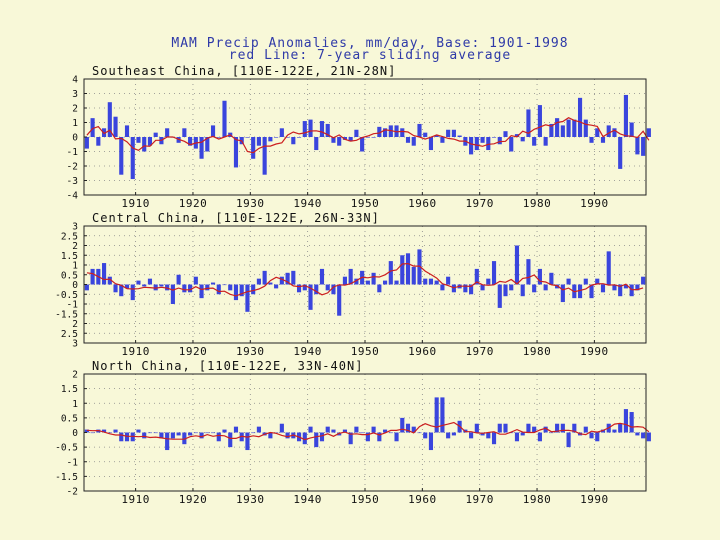 The width and height of the screenshot is (720, 540). What do you see at coordinates (370, 55) in the screenshot?
I see `figure-subtitle: red Line: 7-year sliding average` at bounding box center [370, 55].